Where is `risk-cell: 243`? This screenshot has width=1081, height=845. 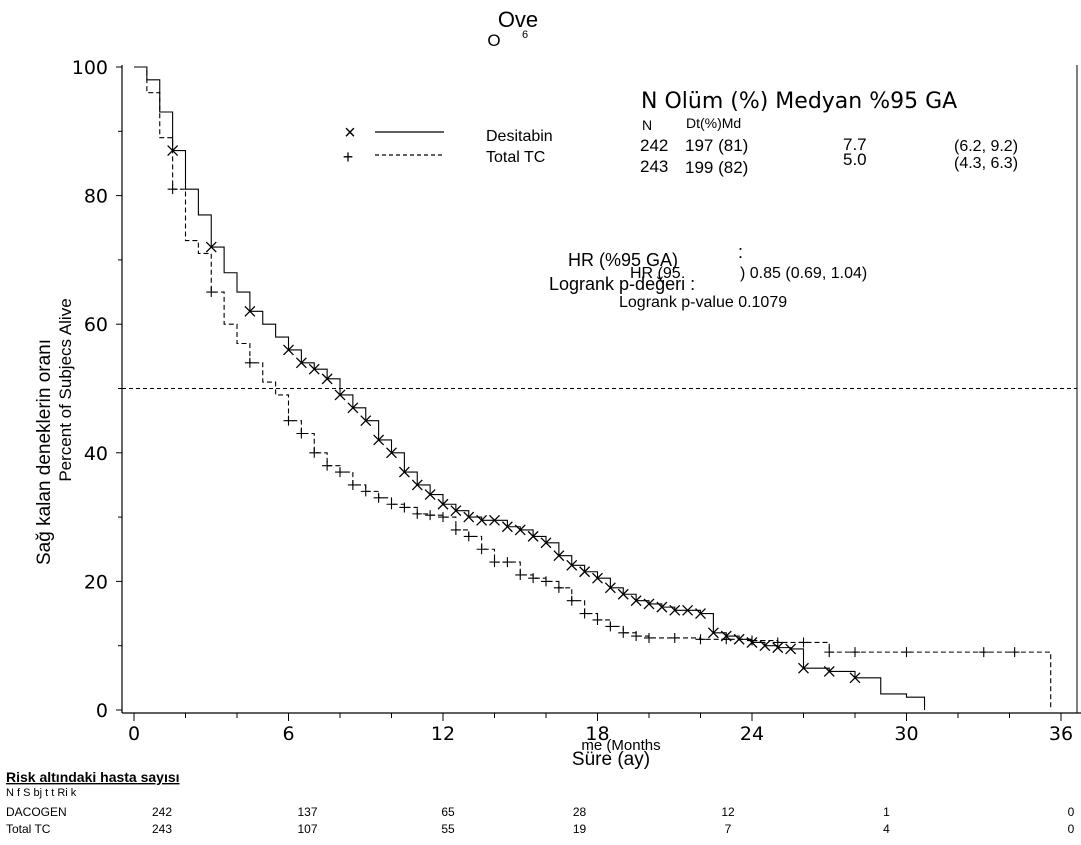 risk-cell: 243 is located at coordinates (162, 829).